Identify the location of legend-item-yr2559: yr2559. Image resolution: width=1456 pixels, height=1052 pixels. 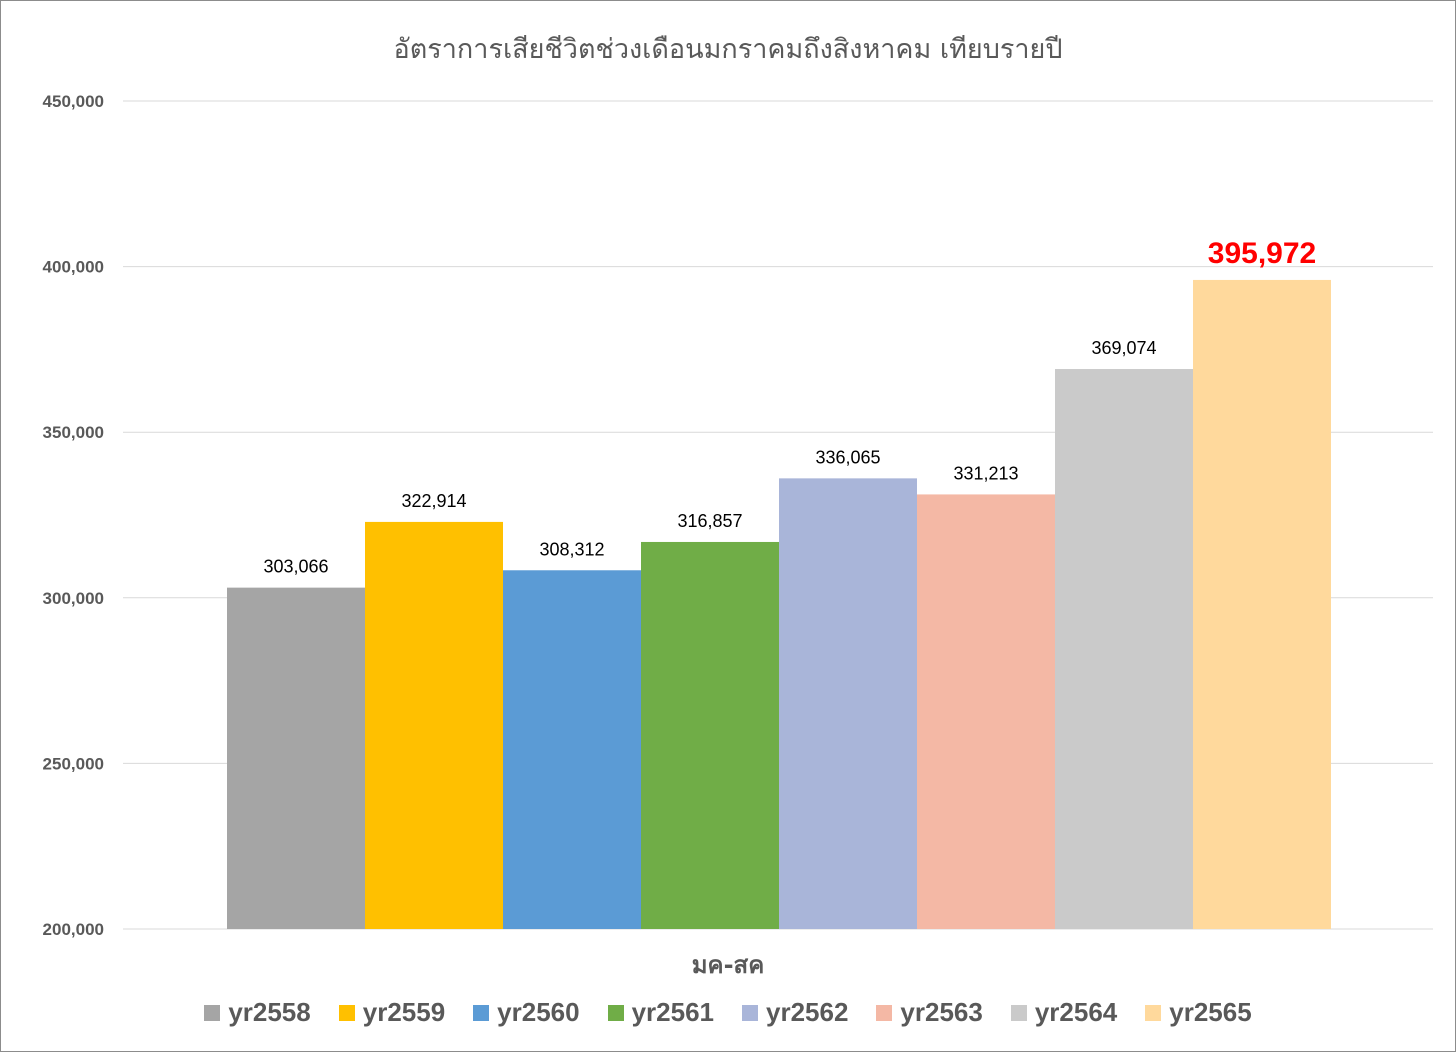
(392, 1012).